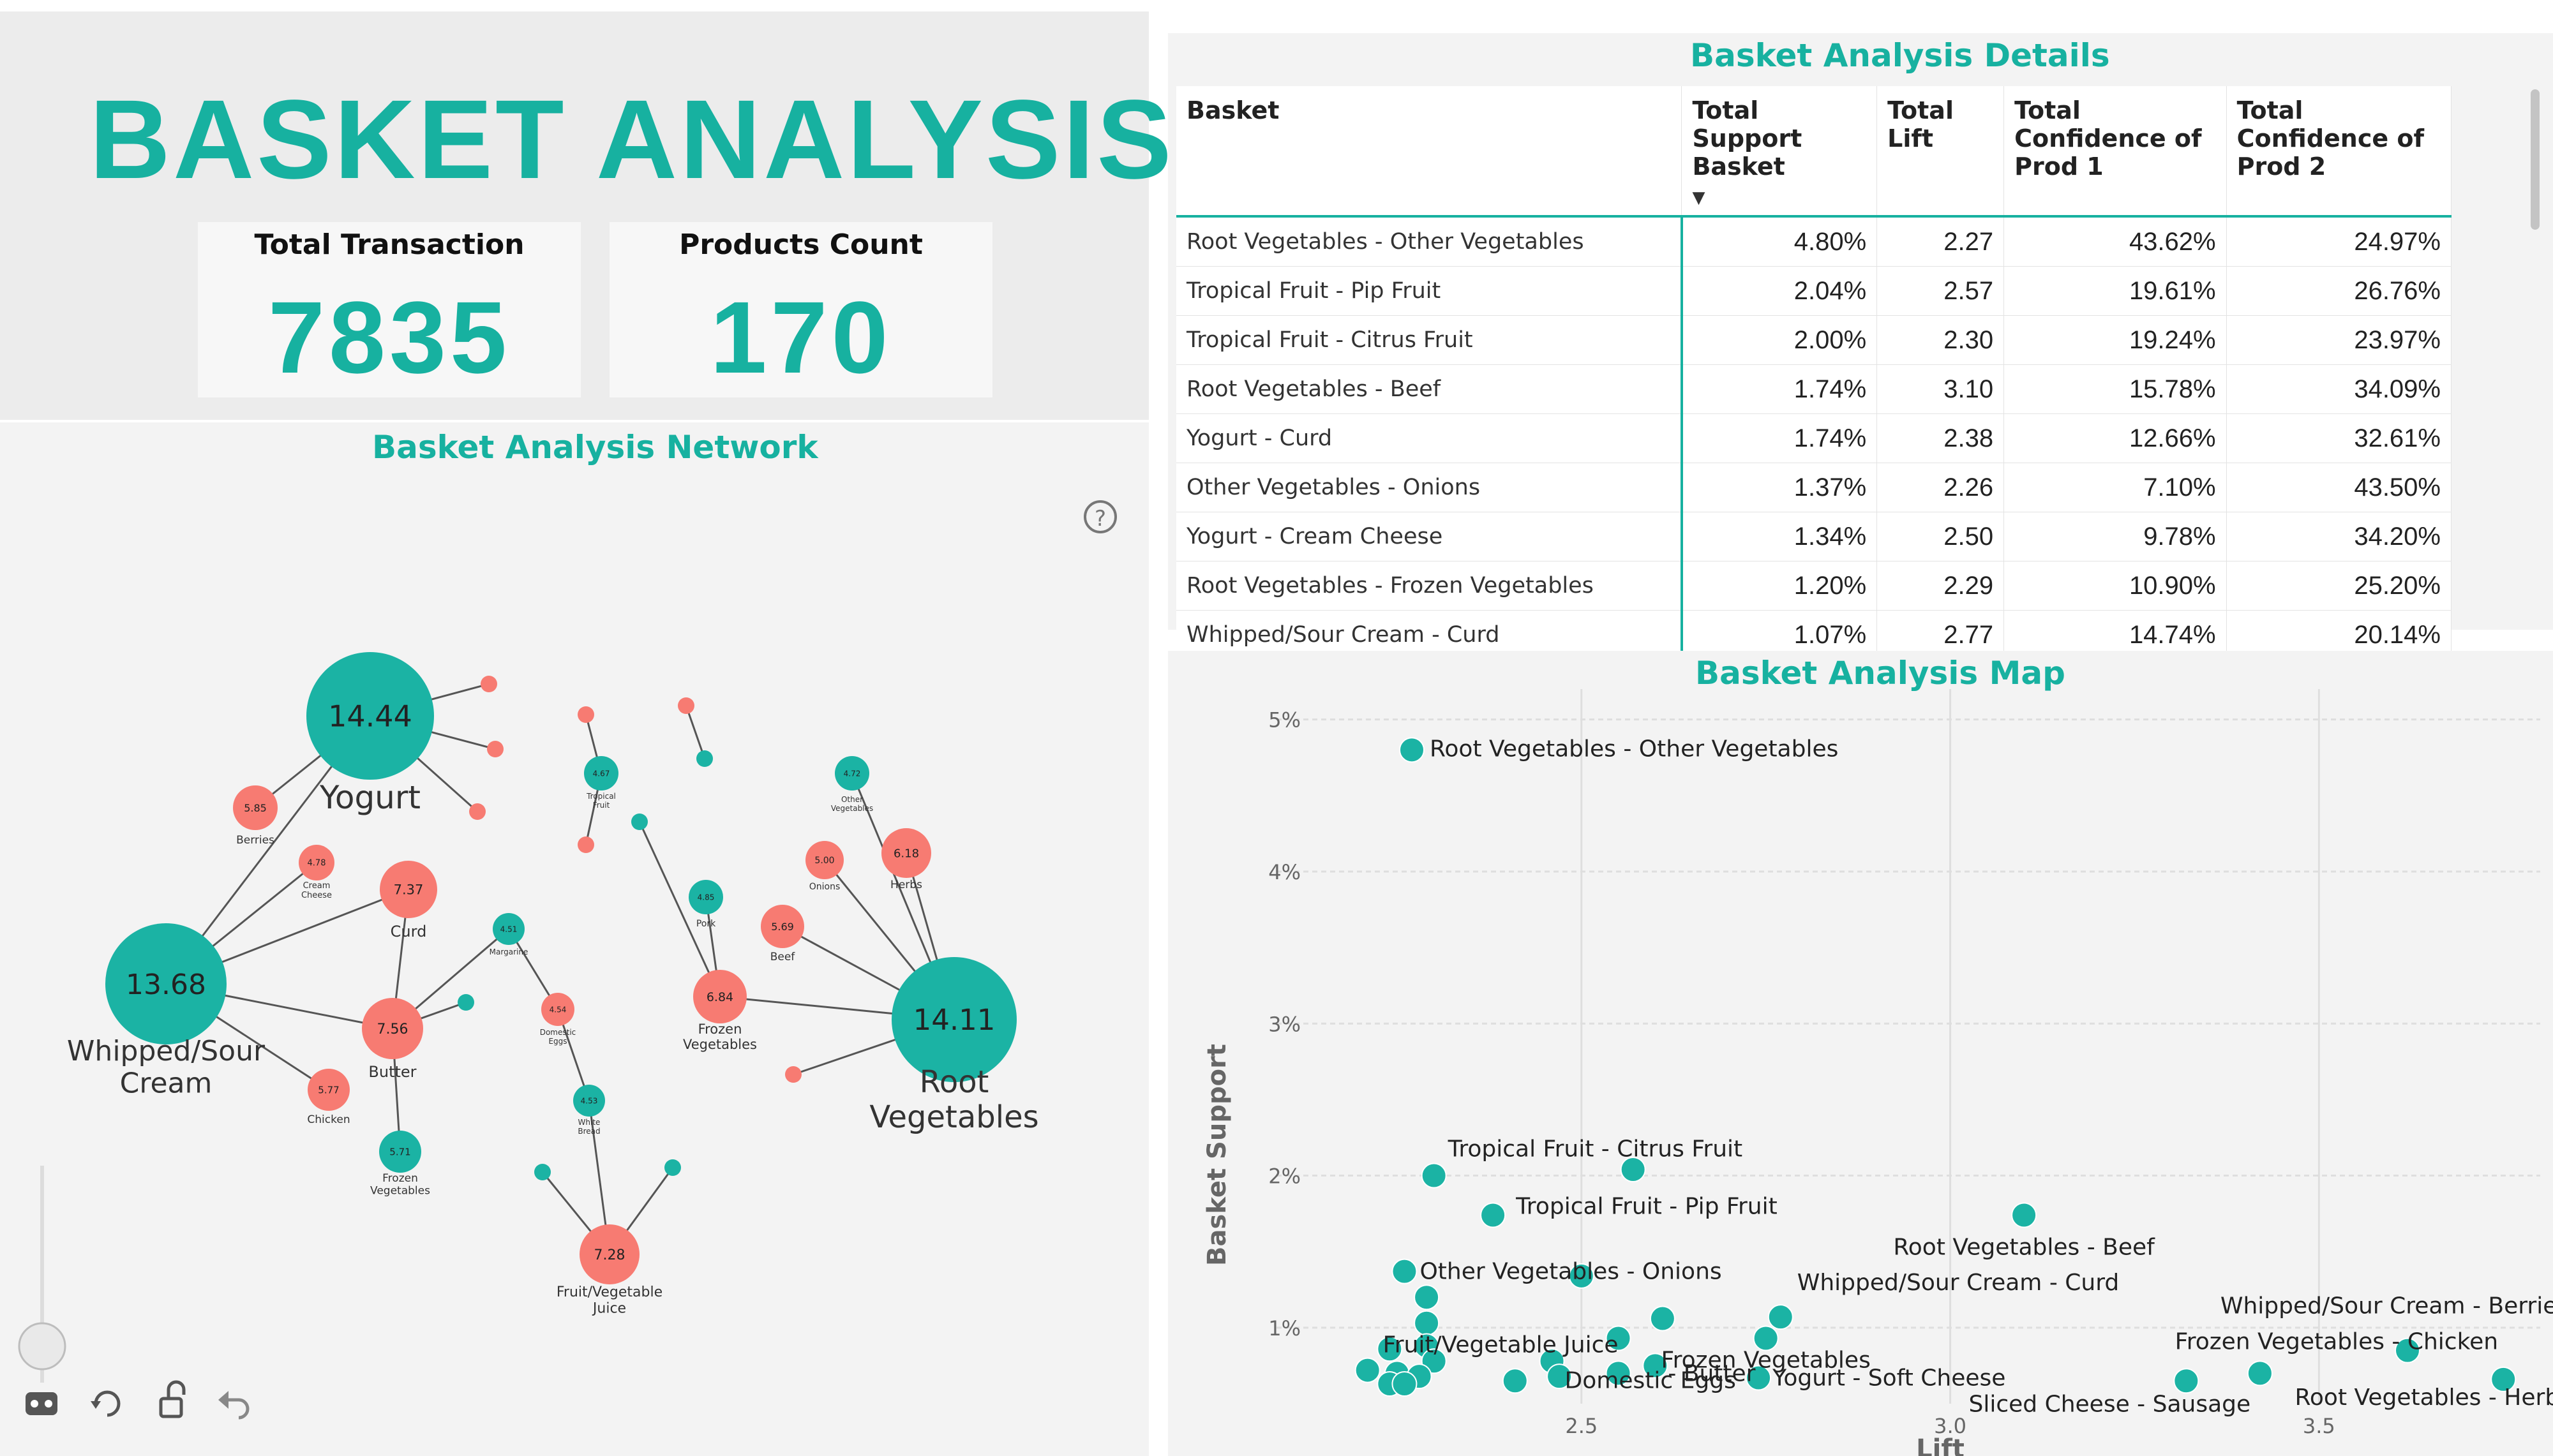 This screenshot has width=2553, height=1456. I want to click on column-header-confidence-prod-1: Total Confidence of Prod 1, so click(2115, 152).